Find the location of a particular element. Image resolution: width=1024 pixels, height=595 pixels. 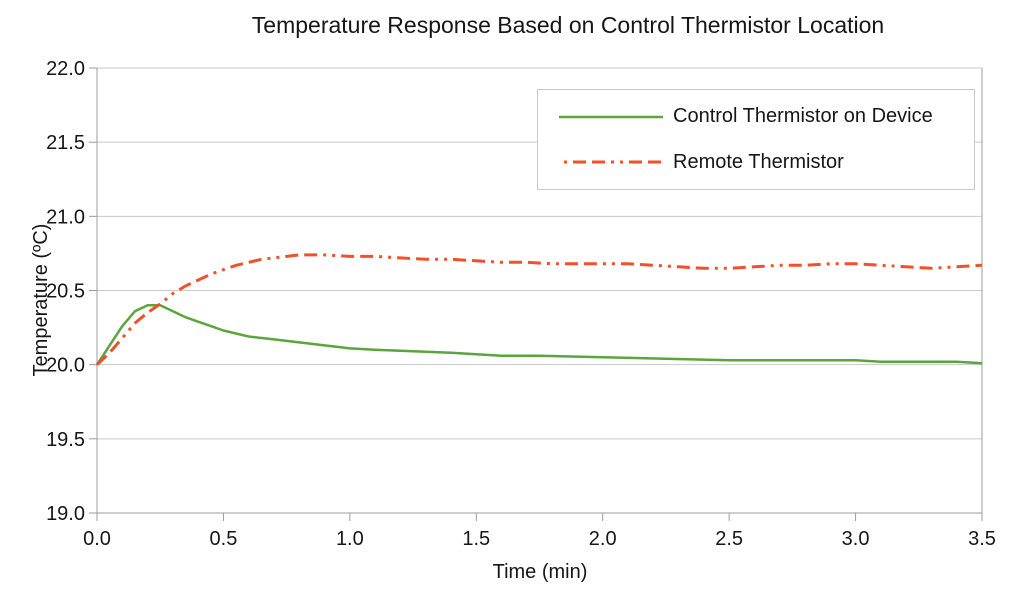

legend-item-control-thermistor: Control Thermistor on Device is located at coordinates (756, 117).